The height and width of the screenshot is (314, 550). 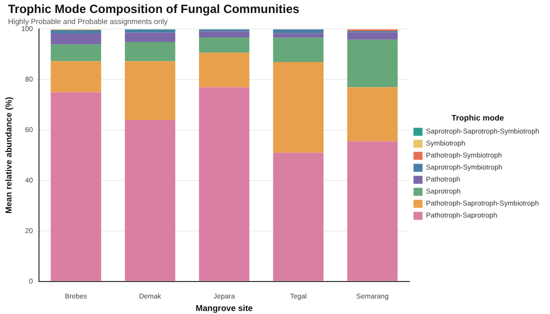 What do you see at coordinates (225, 308) in the screenshot?
I see `x-axis-title: Mangrove site` at bounding box center [225, 308].